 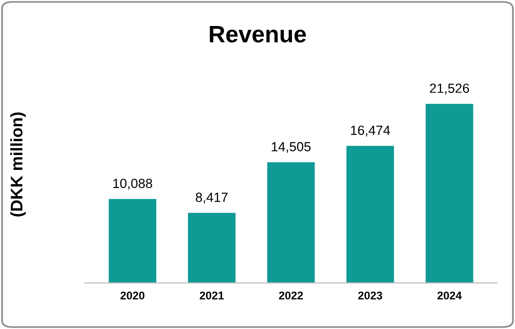 I want to click on x-tick-label: 2021, so click(x=212, y=296).